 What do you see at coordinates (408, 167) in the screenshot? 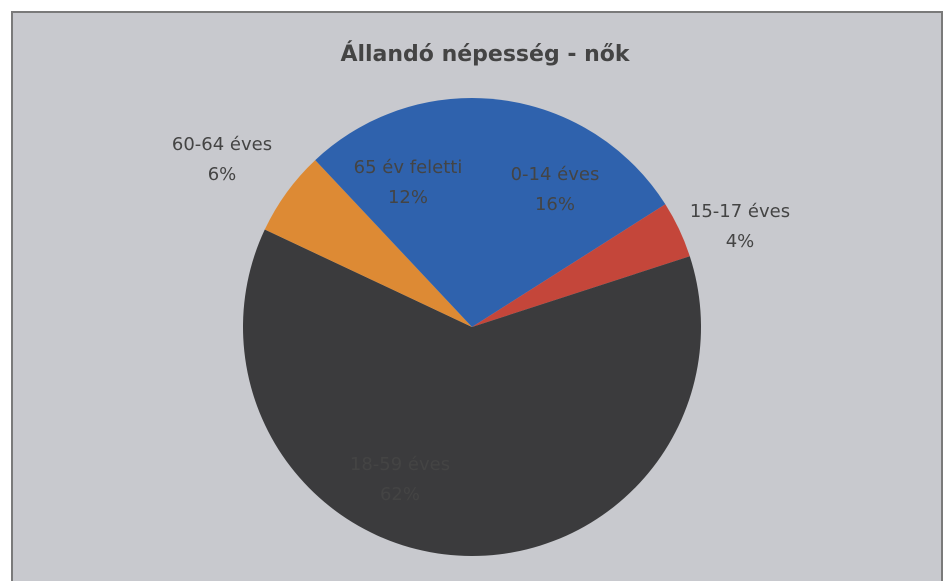
I see `slice-label: 65 év feletti` at bounding box center [408, 167].